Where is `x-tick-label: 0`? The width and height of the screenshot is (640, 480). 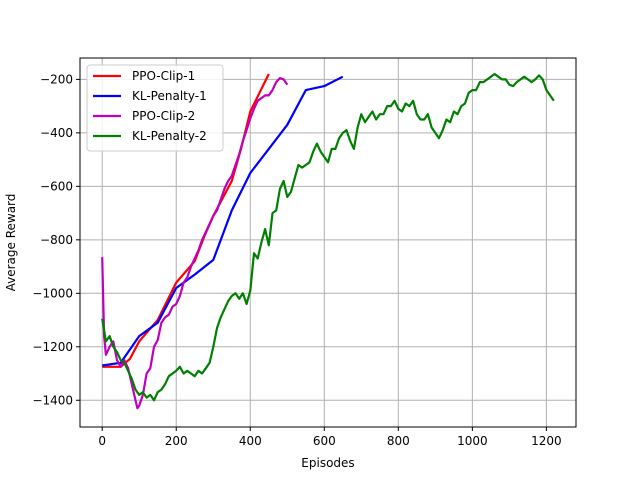
x-tick-label: 0 is located at coordinates (102, 441).